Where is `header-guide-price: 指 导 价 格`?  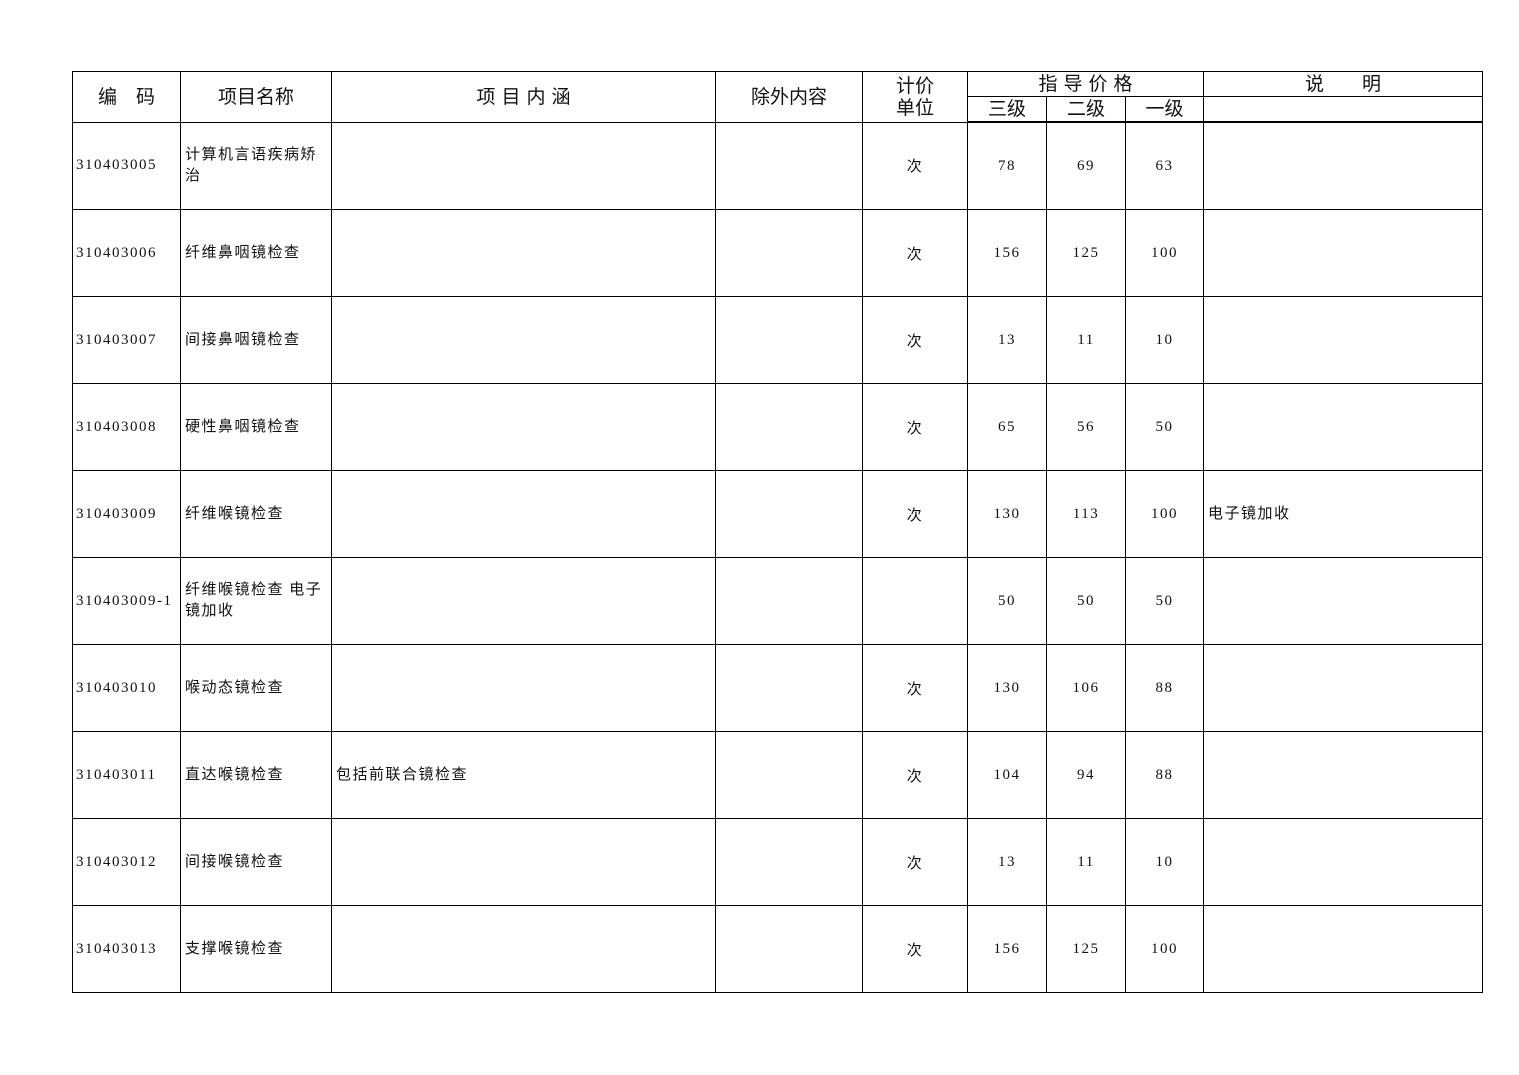
header-guide-price: 指 导 价 格 is located at coordinates (1085, 84).